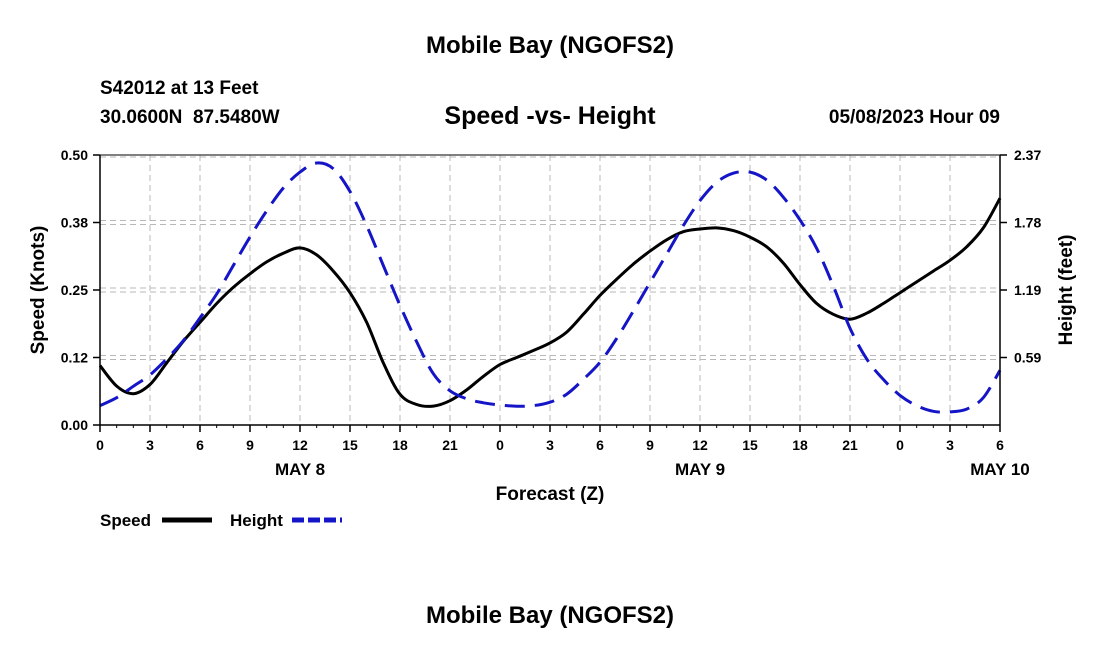 This screenshot has height=650, width=1100. Describe the element at coordinates (74, 425) in the screenshot. I see `y-tick-label: 0.00` at that location.